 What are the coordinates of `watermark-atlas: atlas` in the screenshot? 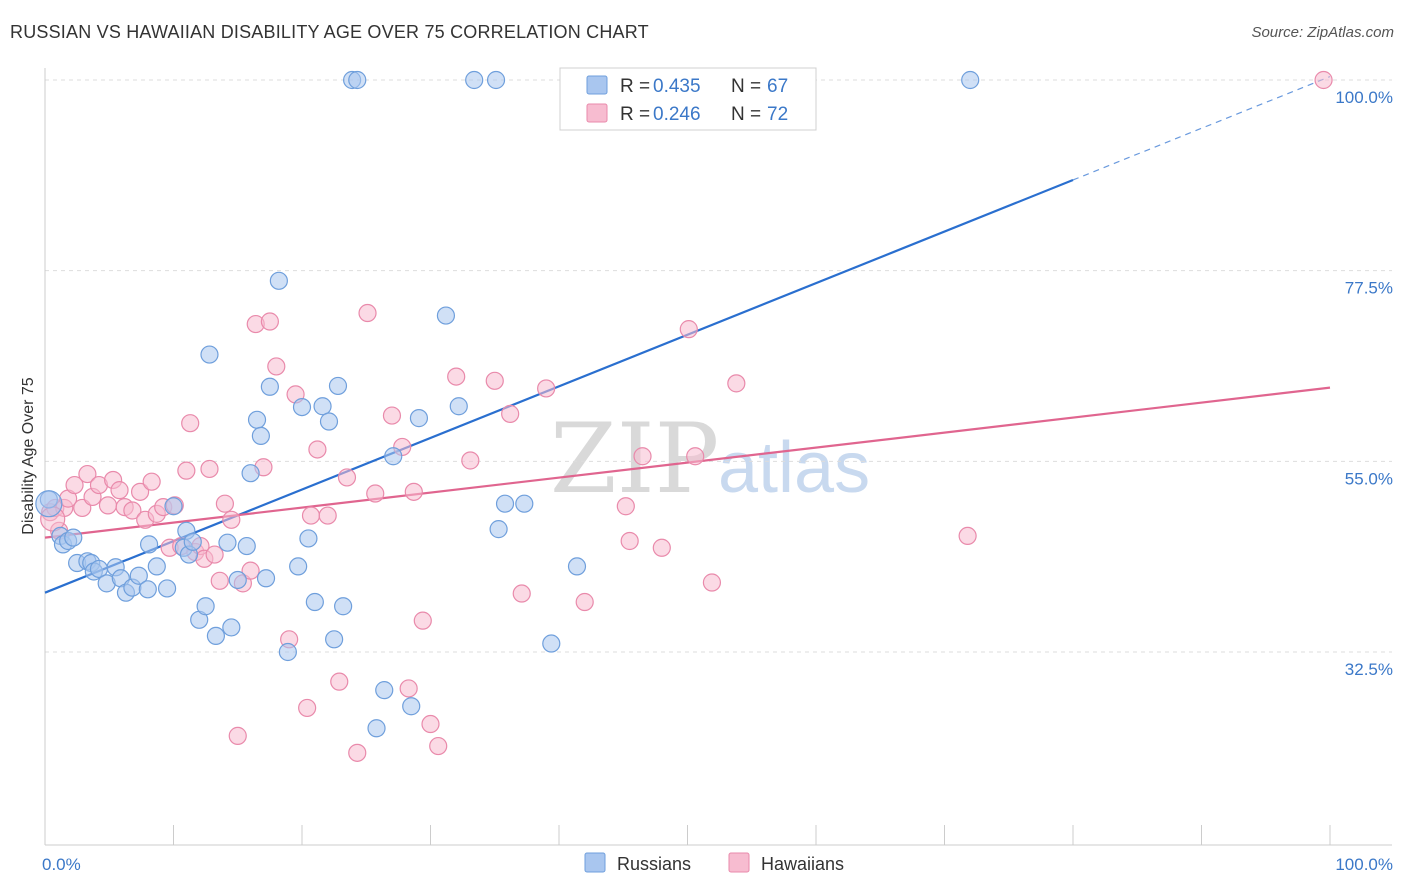 It's located at (794, 468).